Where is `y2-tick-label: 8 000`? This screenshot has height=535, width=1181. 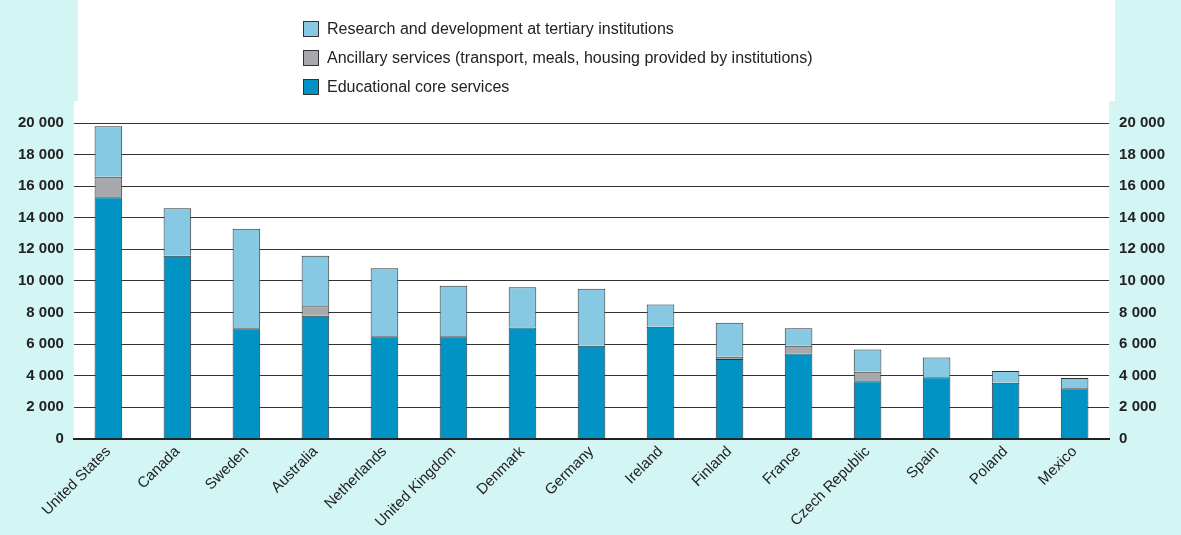 y2-tick-label: 8 000 is located at coordinates (1138, 311).